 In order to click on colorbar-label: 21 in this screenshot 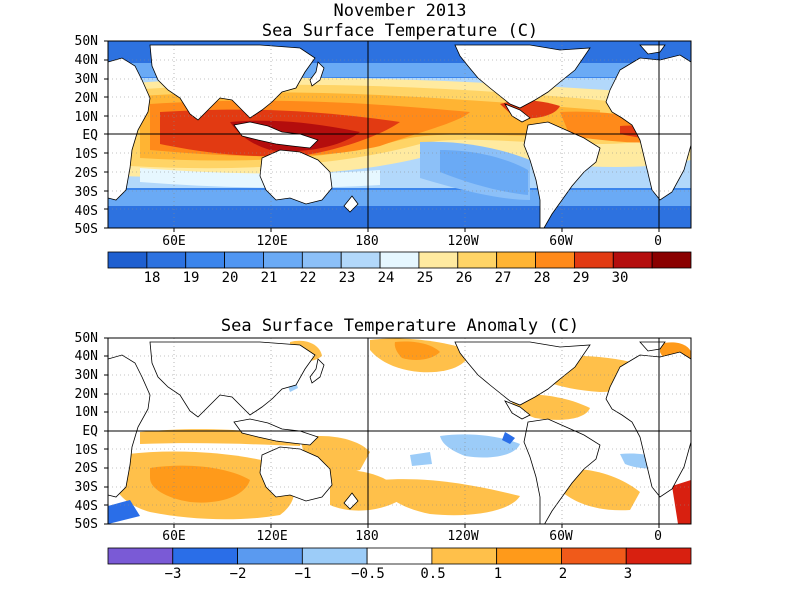, I will do `click(269, 278)`.